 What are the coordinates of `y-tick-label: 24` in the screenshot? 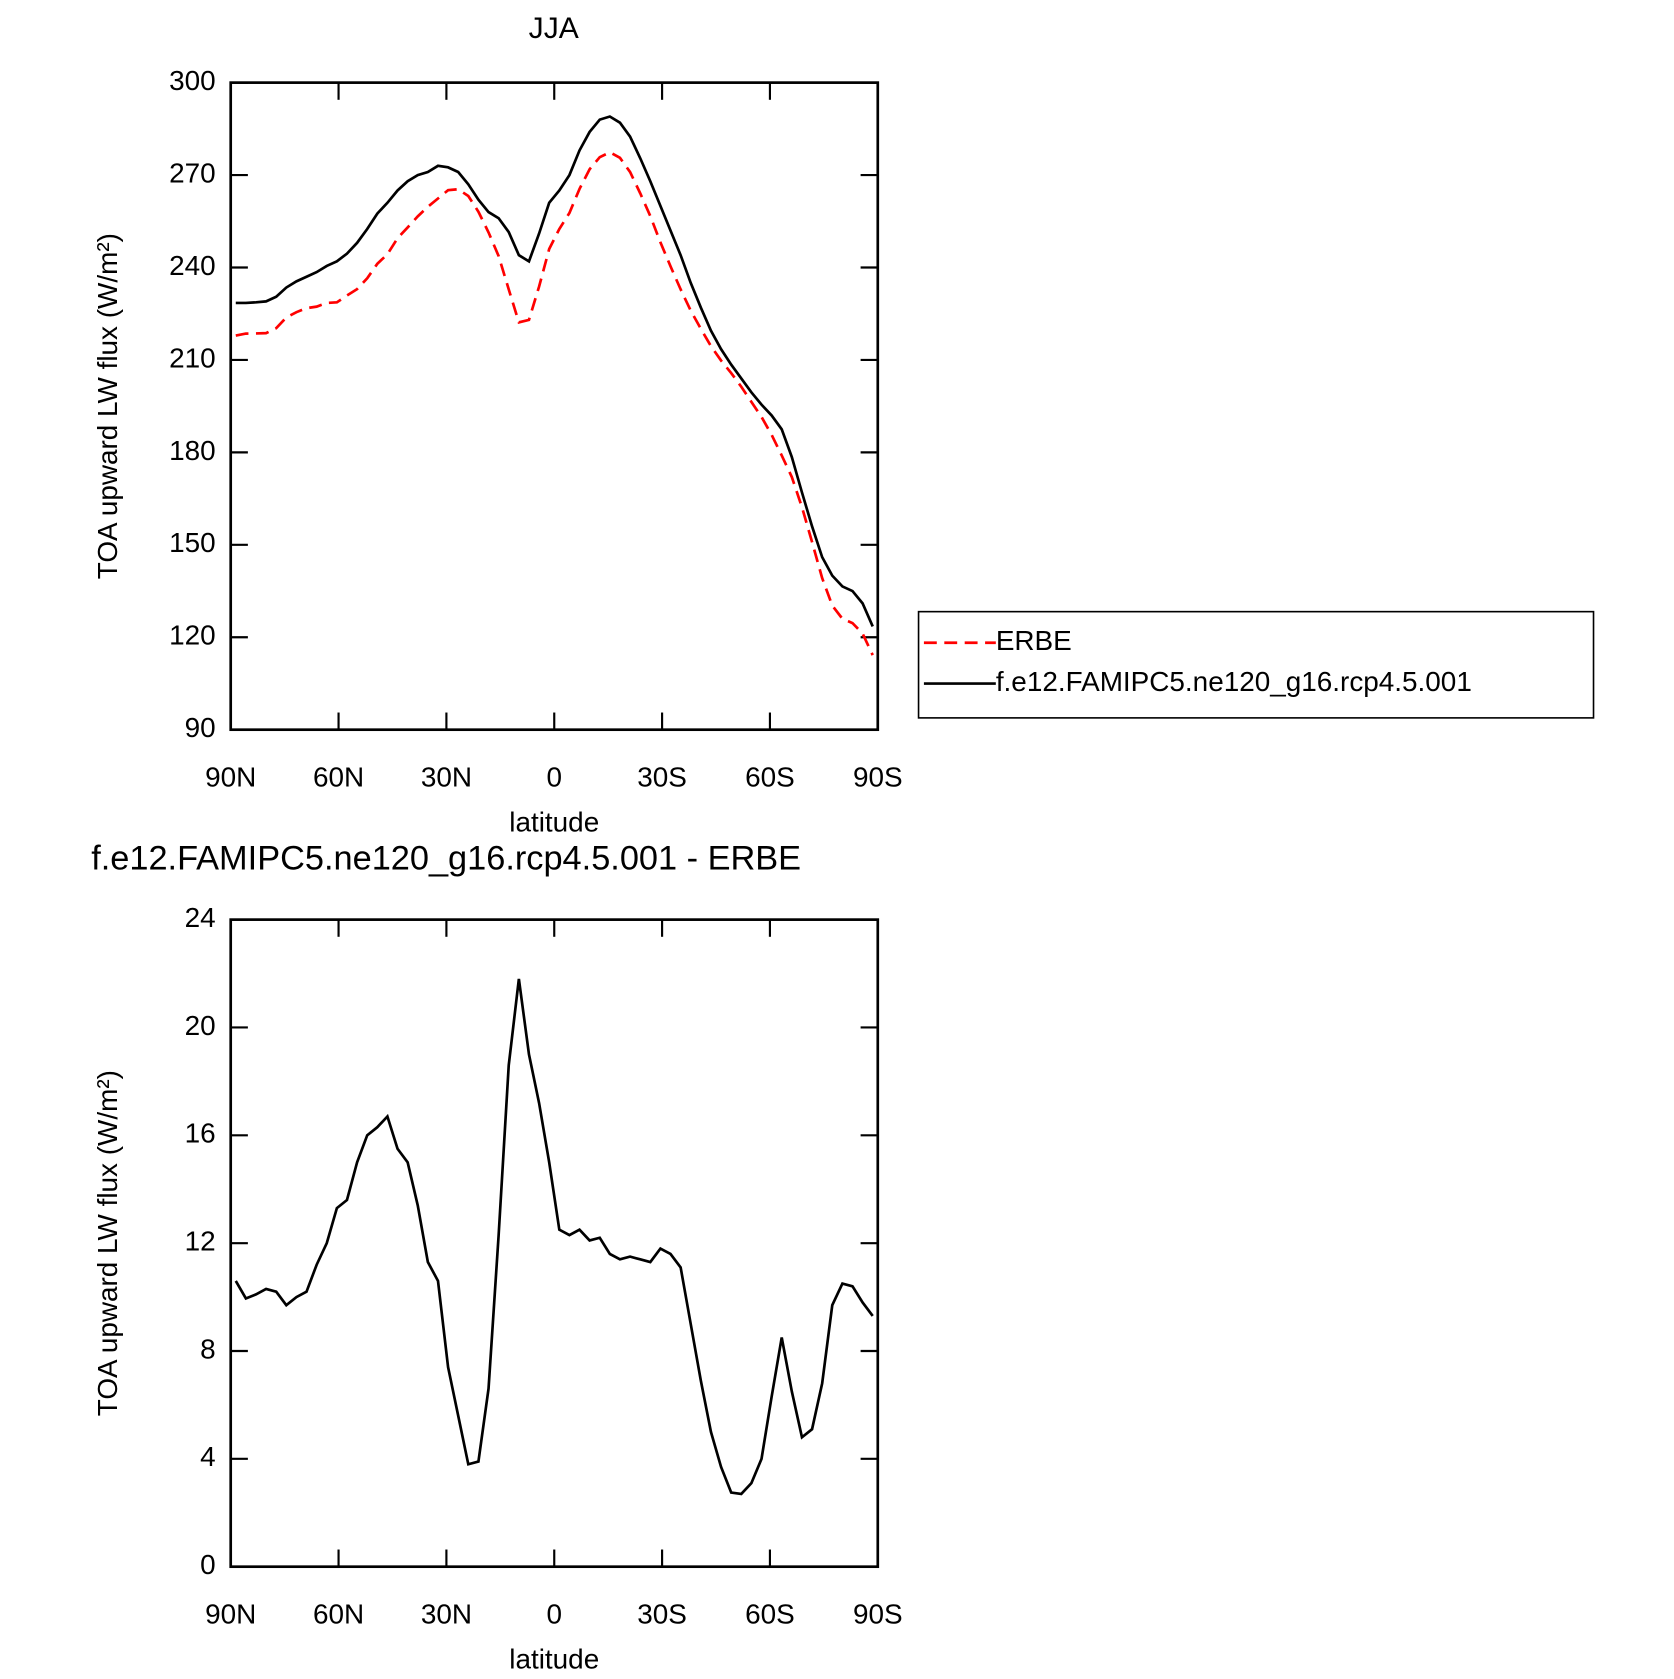 It's located at (200, 917).